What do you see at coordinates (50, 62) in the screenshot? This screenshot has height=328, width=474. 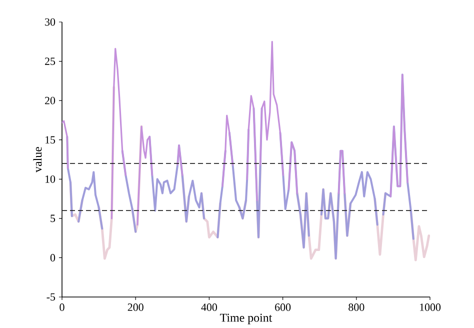 I see `y-tick-label: 25` at bounding box center [50, 62].